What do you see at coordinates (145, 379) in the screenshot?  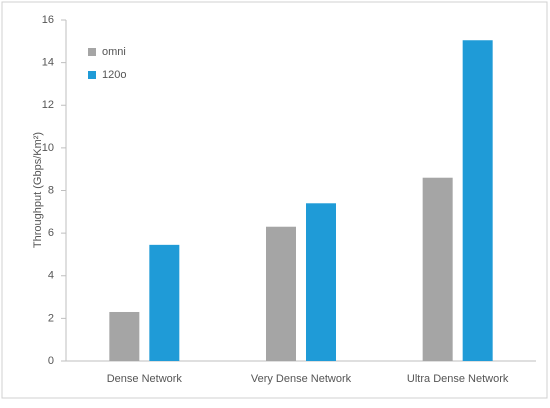 I see `x-tick-label: Dense Network` at bounding box center [145, 379].